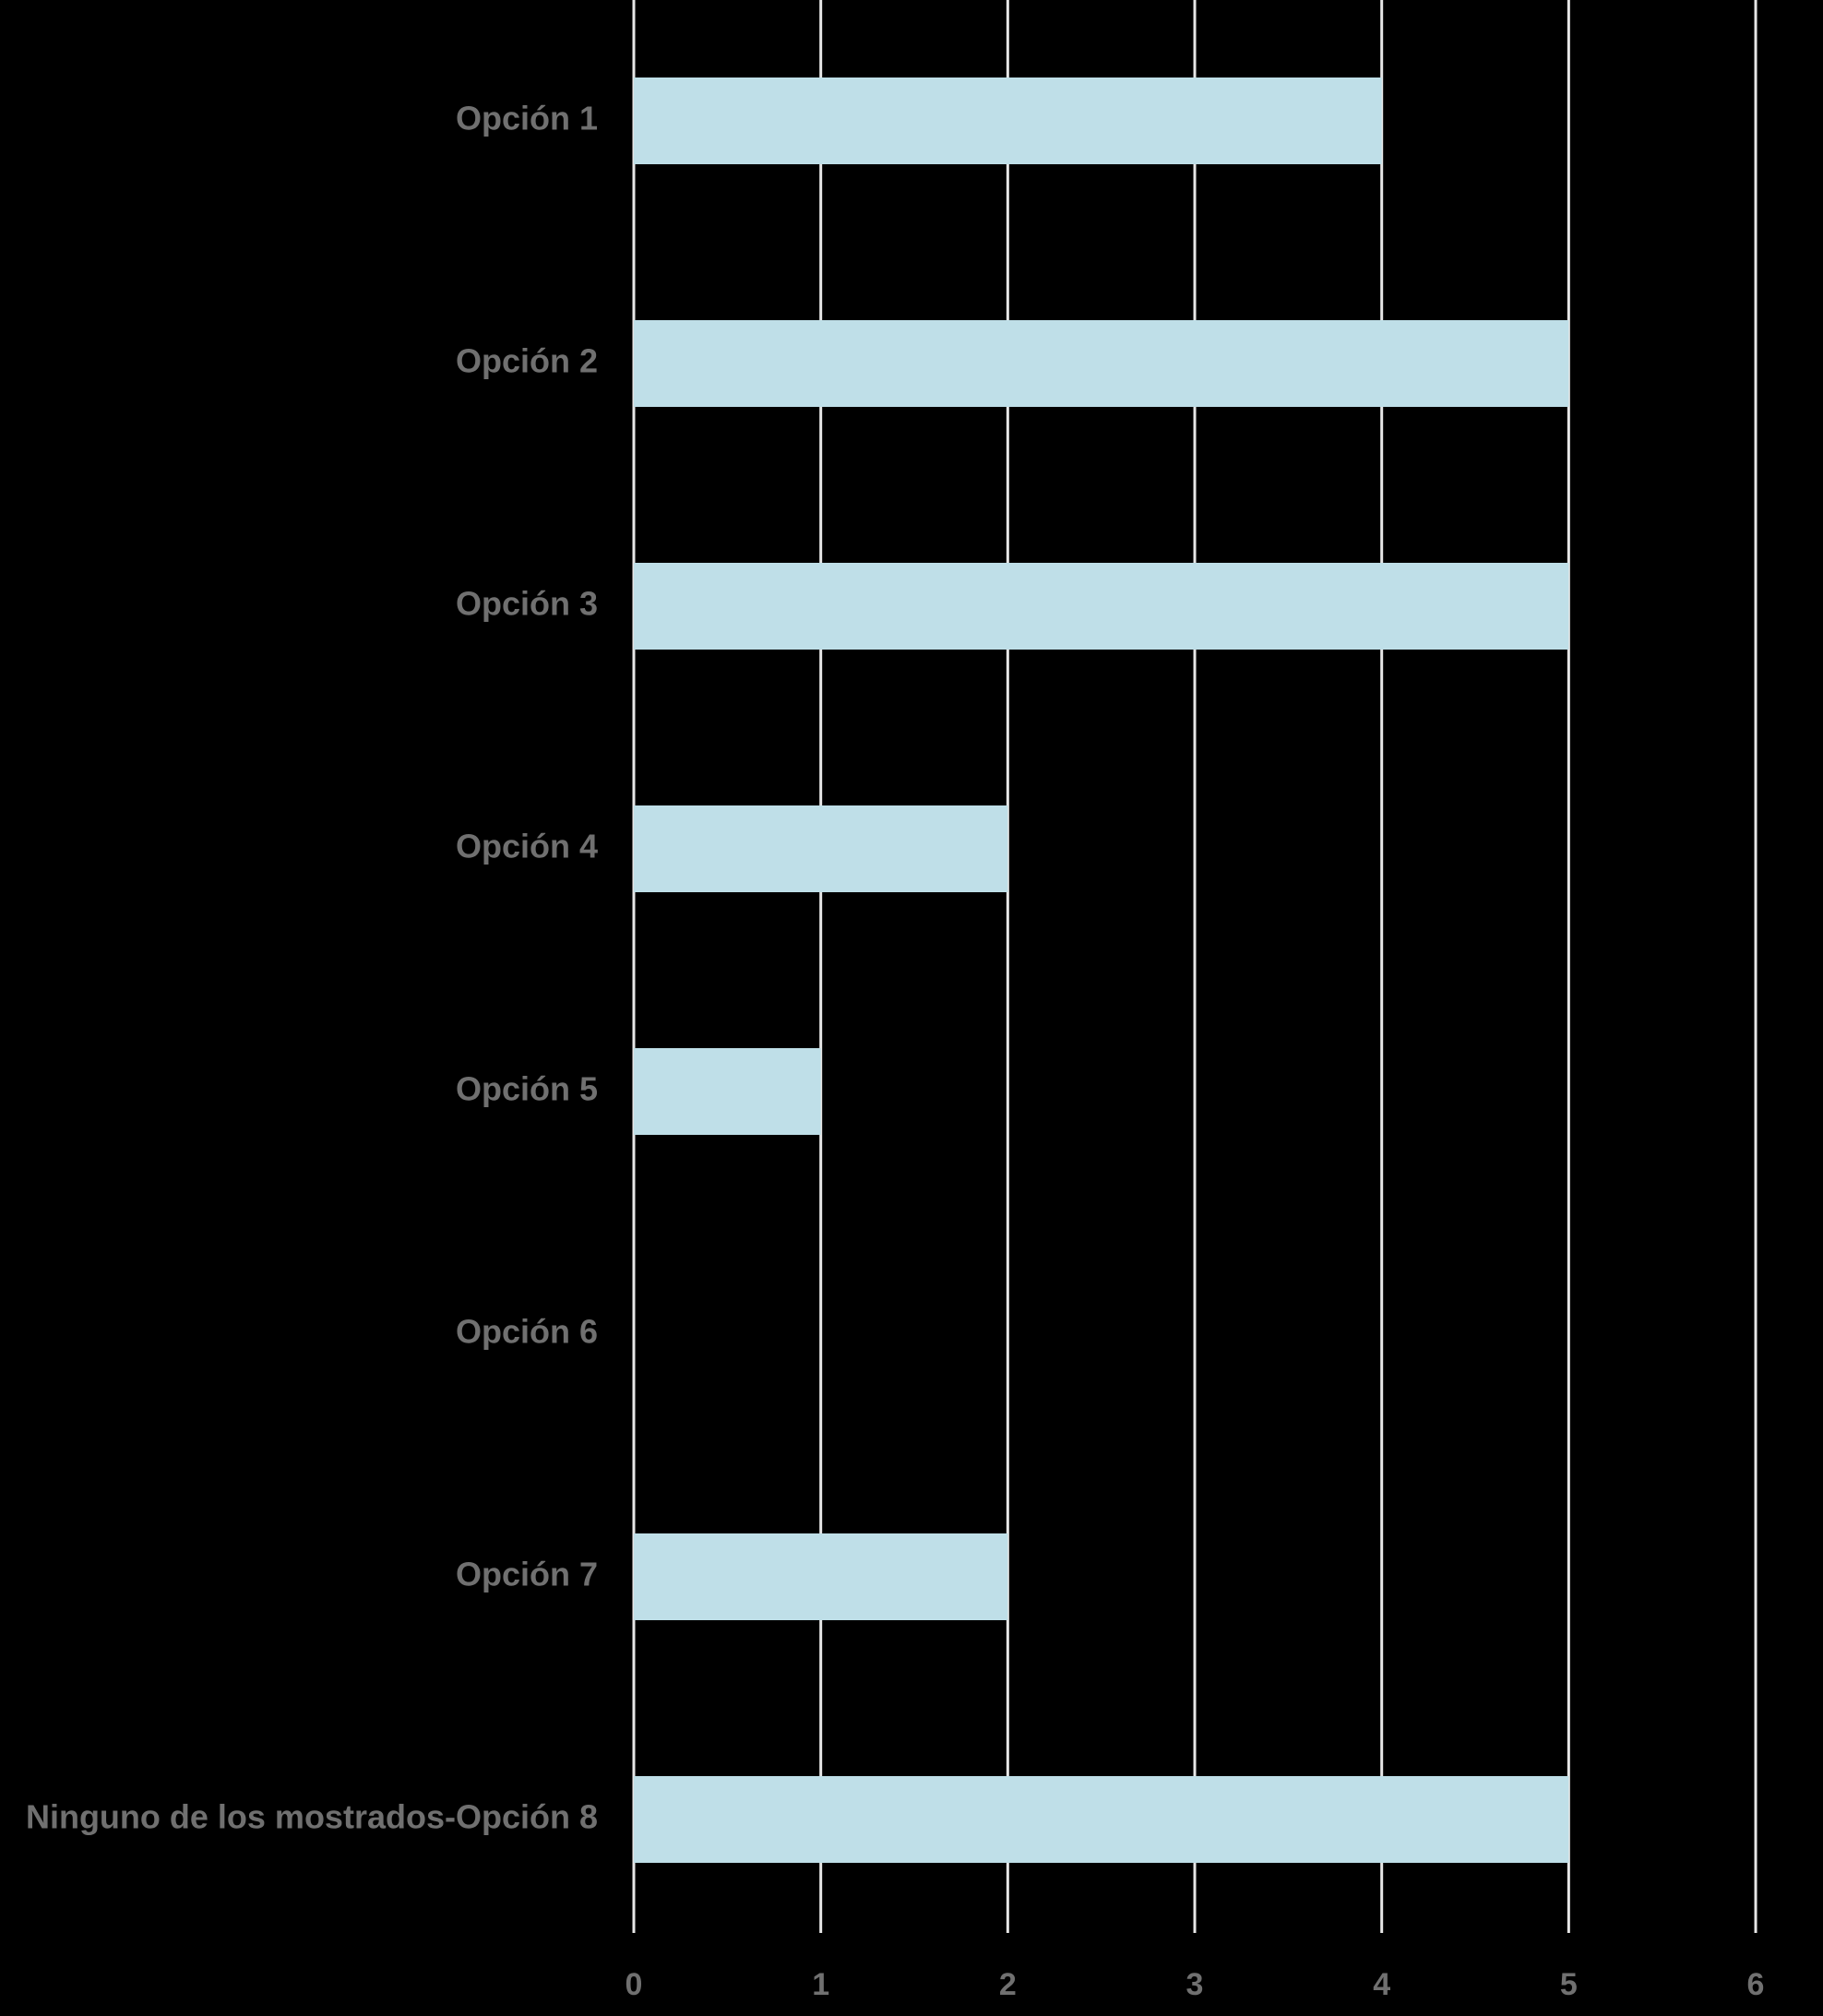 The width and height of the screenshot is (1823, 2016). I want to click on category-label-1: Opción 1, so click(527, 118).